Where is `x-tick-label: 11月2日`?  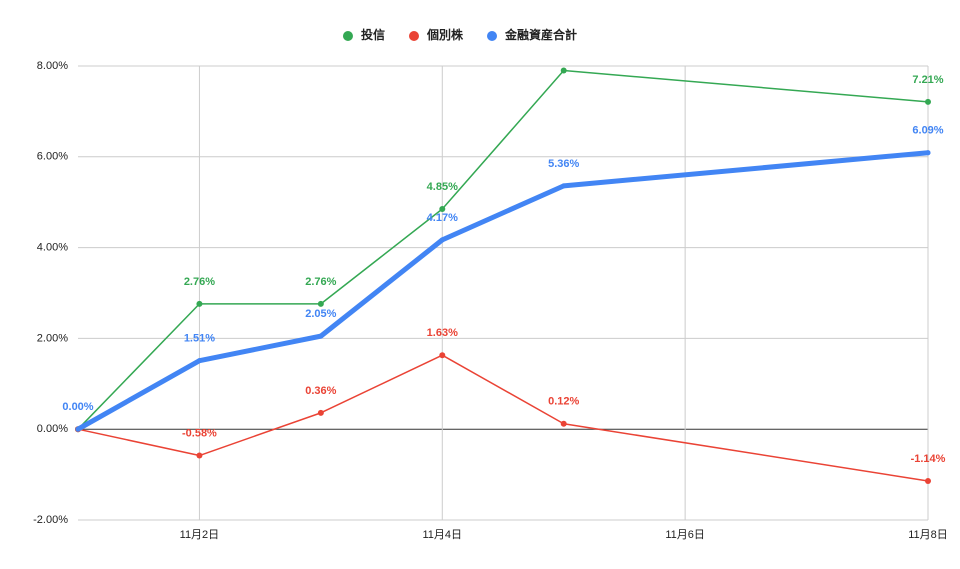 x-tick-label: 11月2日 is located at coordinates (200, 535).